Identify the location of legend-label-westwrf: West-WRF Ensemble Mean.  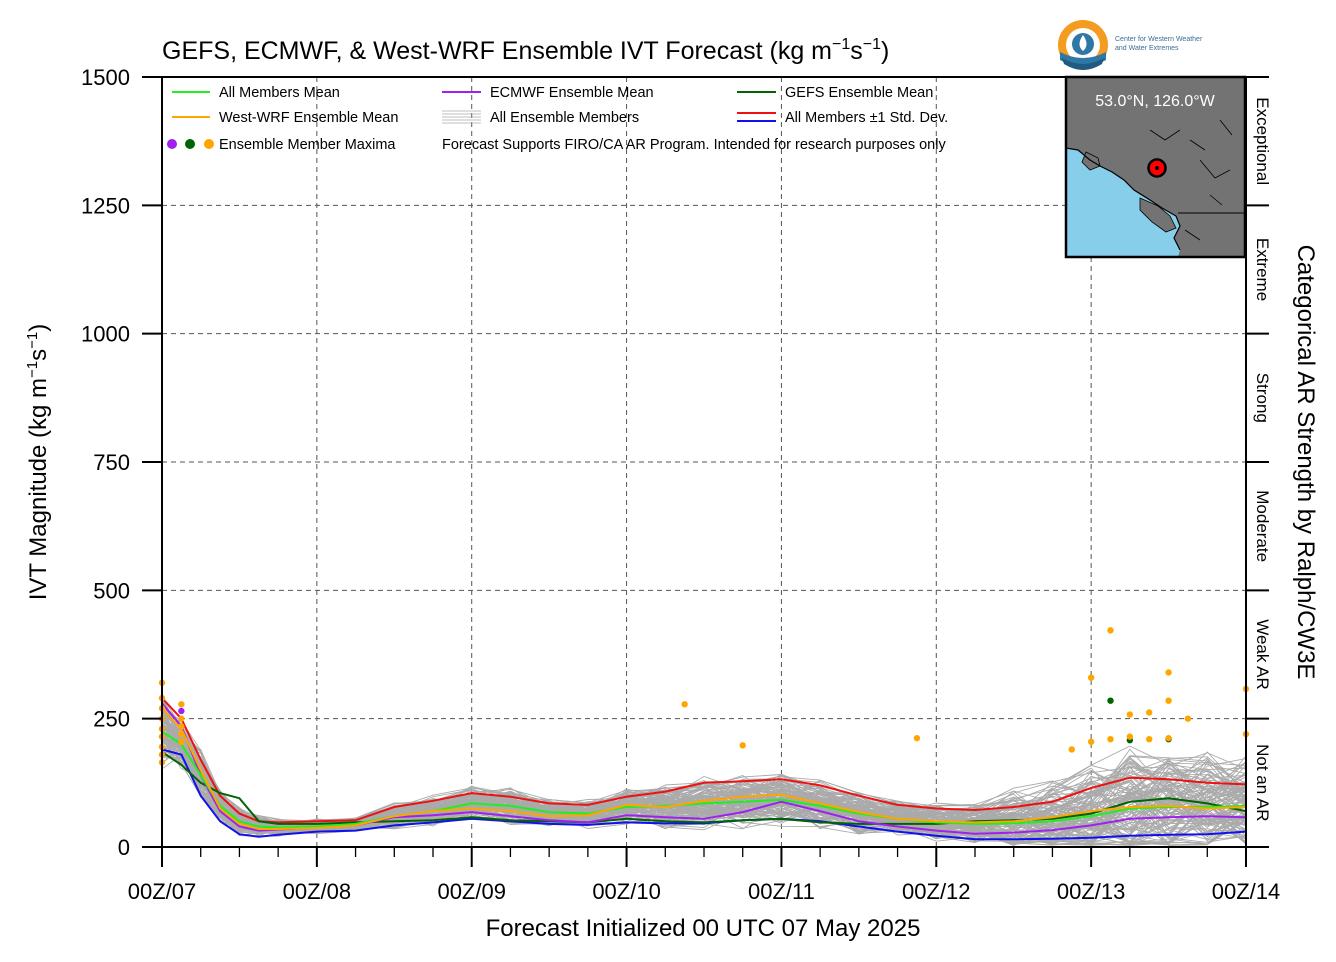
(308, 118).